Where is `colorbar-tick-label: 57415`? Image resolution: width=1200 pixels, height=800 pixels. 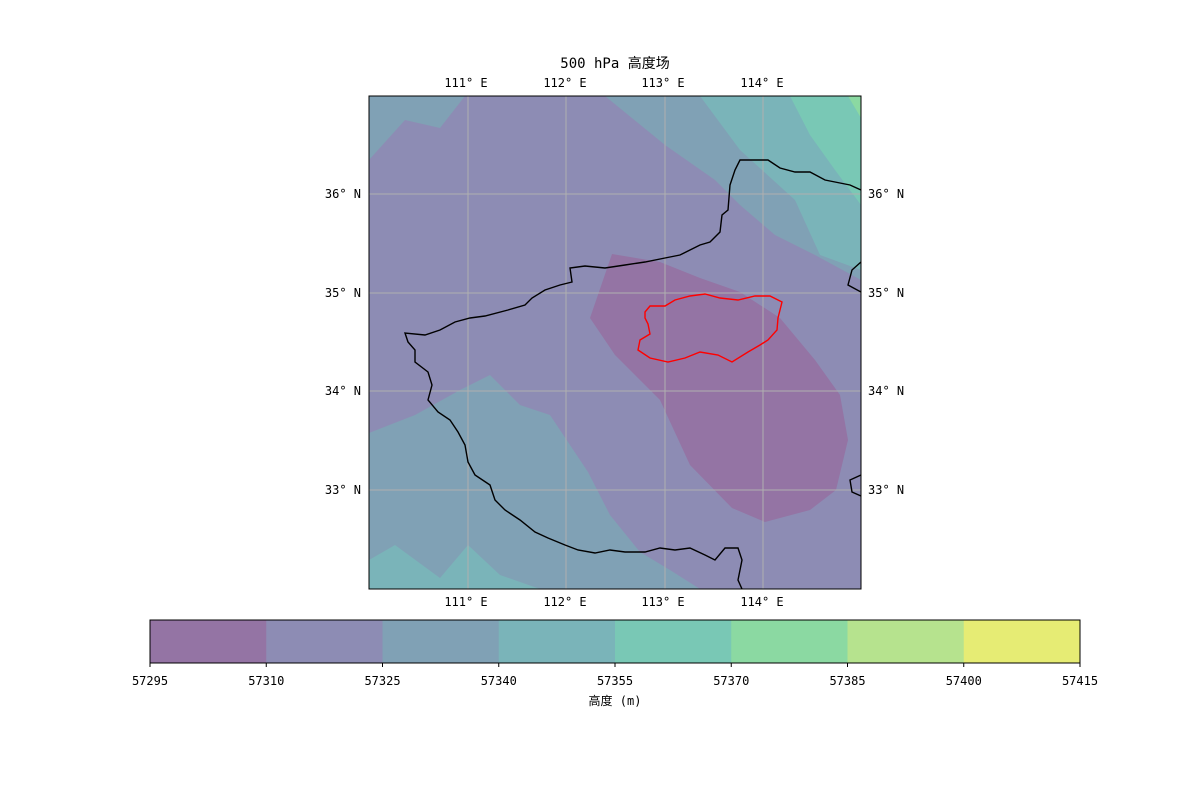 colorbar-tick-label: 57415 is located at coordinates (1080, 681).